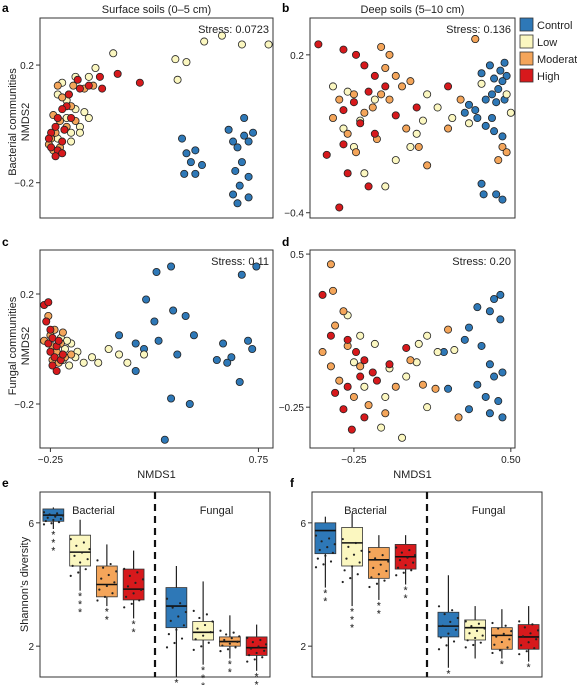 The width and height of the screenshot is (577, 685). What do you see at coordinates (285, 8) in the screenshot?
I see `panel-letter-b: b` at bounding box center [285, 8].